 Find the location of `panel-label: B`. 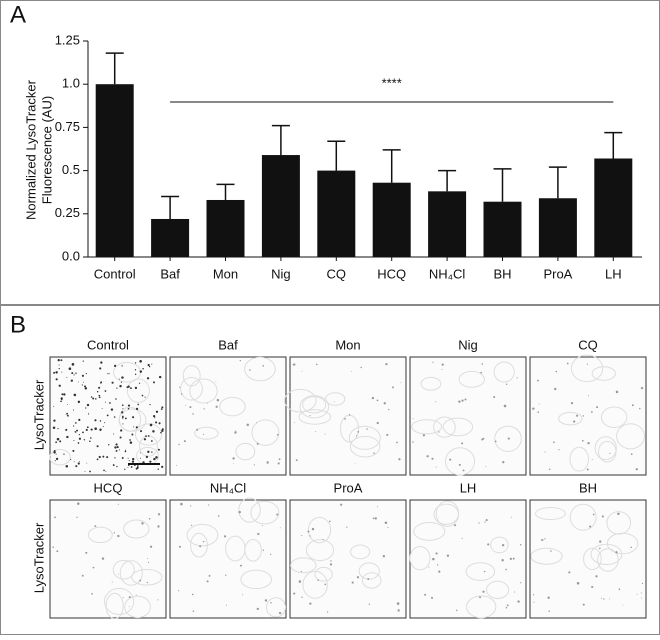

panel-label: B is located at coordinates (18, 324).